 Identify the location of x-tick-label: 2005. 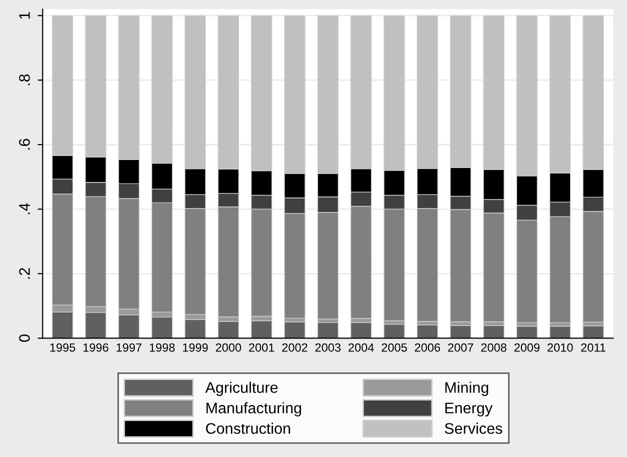
(394, 347).